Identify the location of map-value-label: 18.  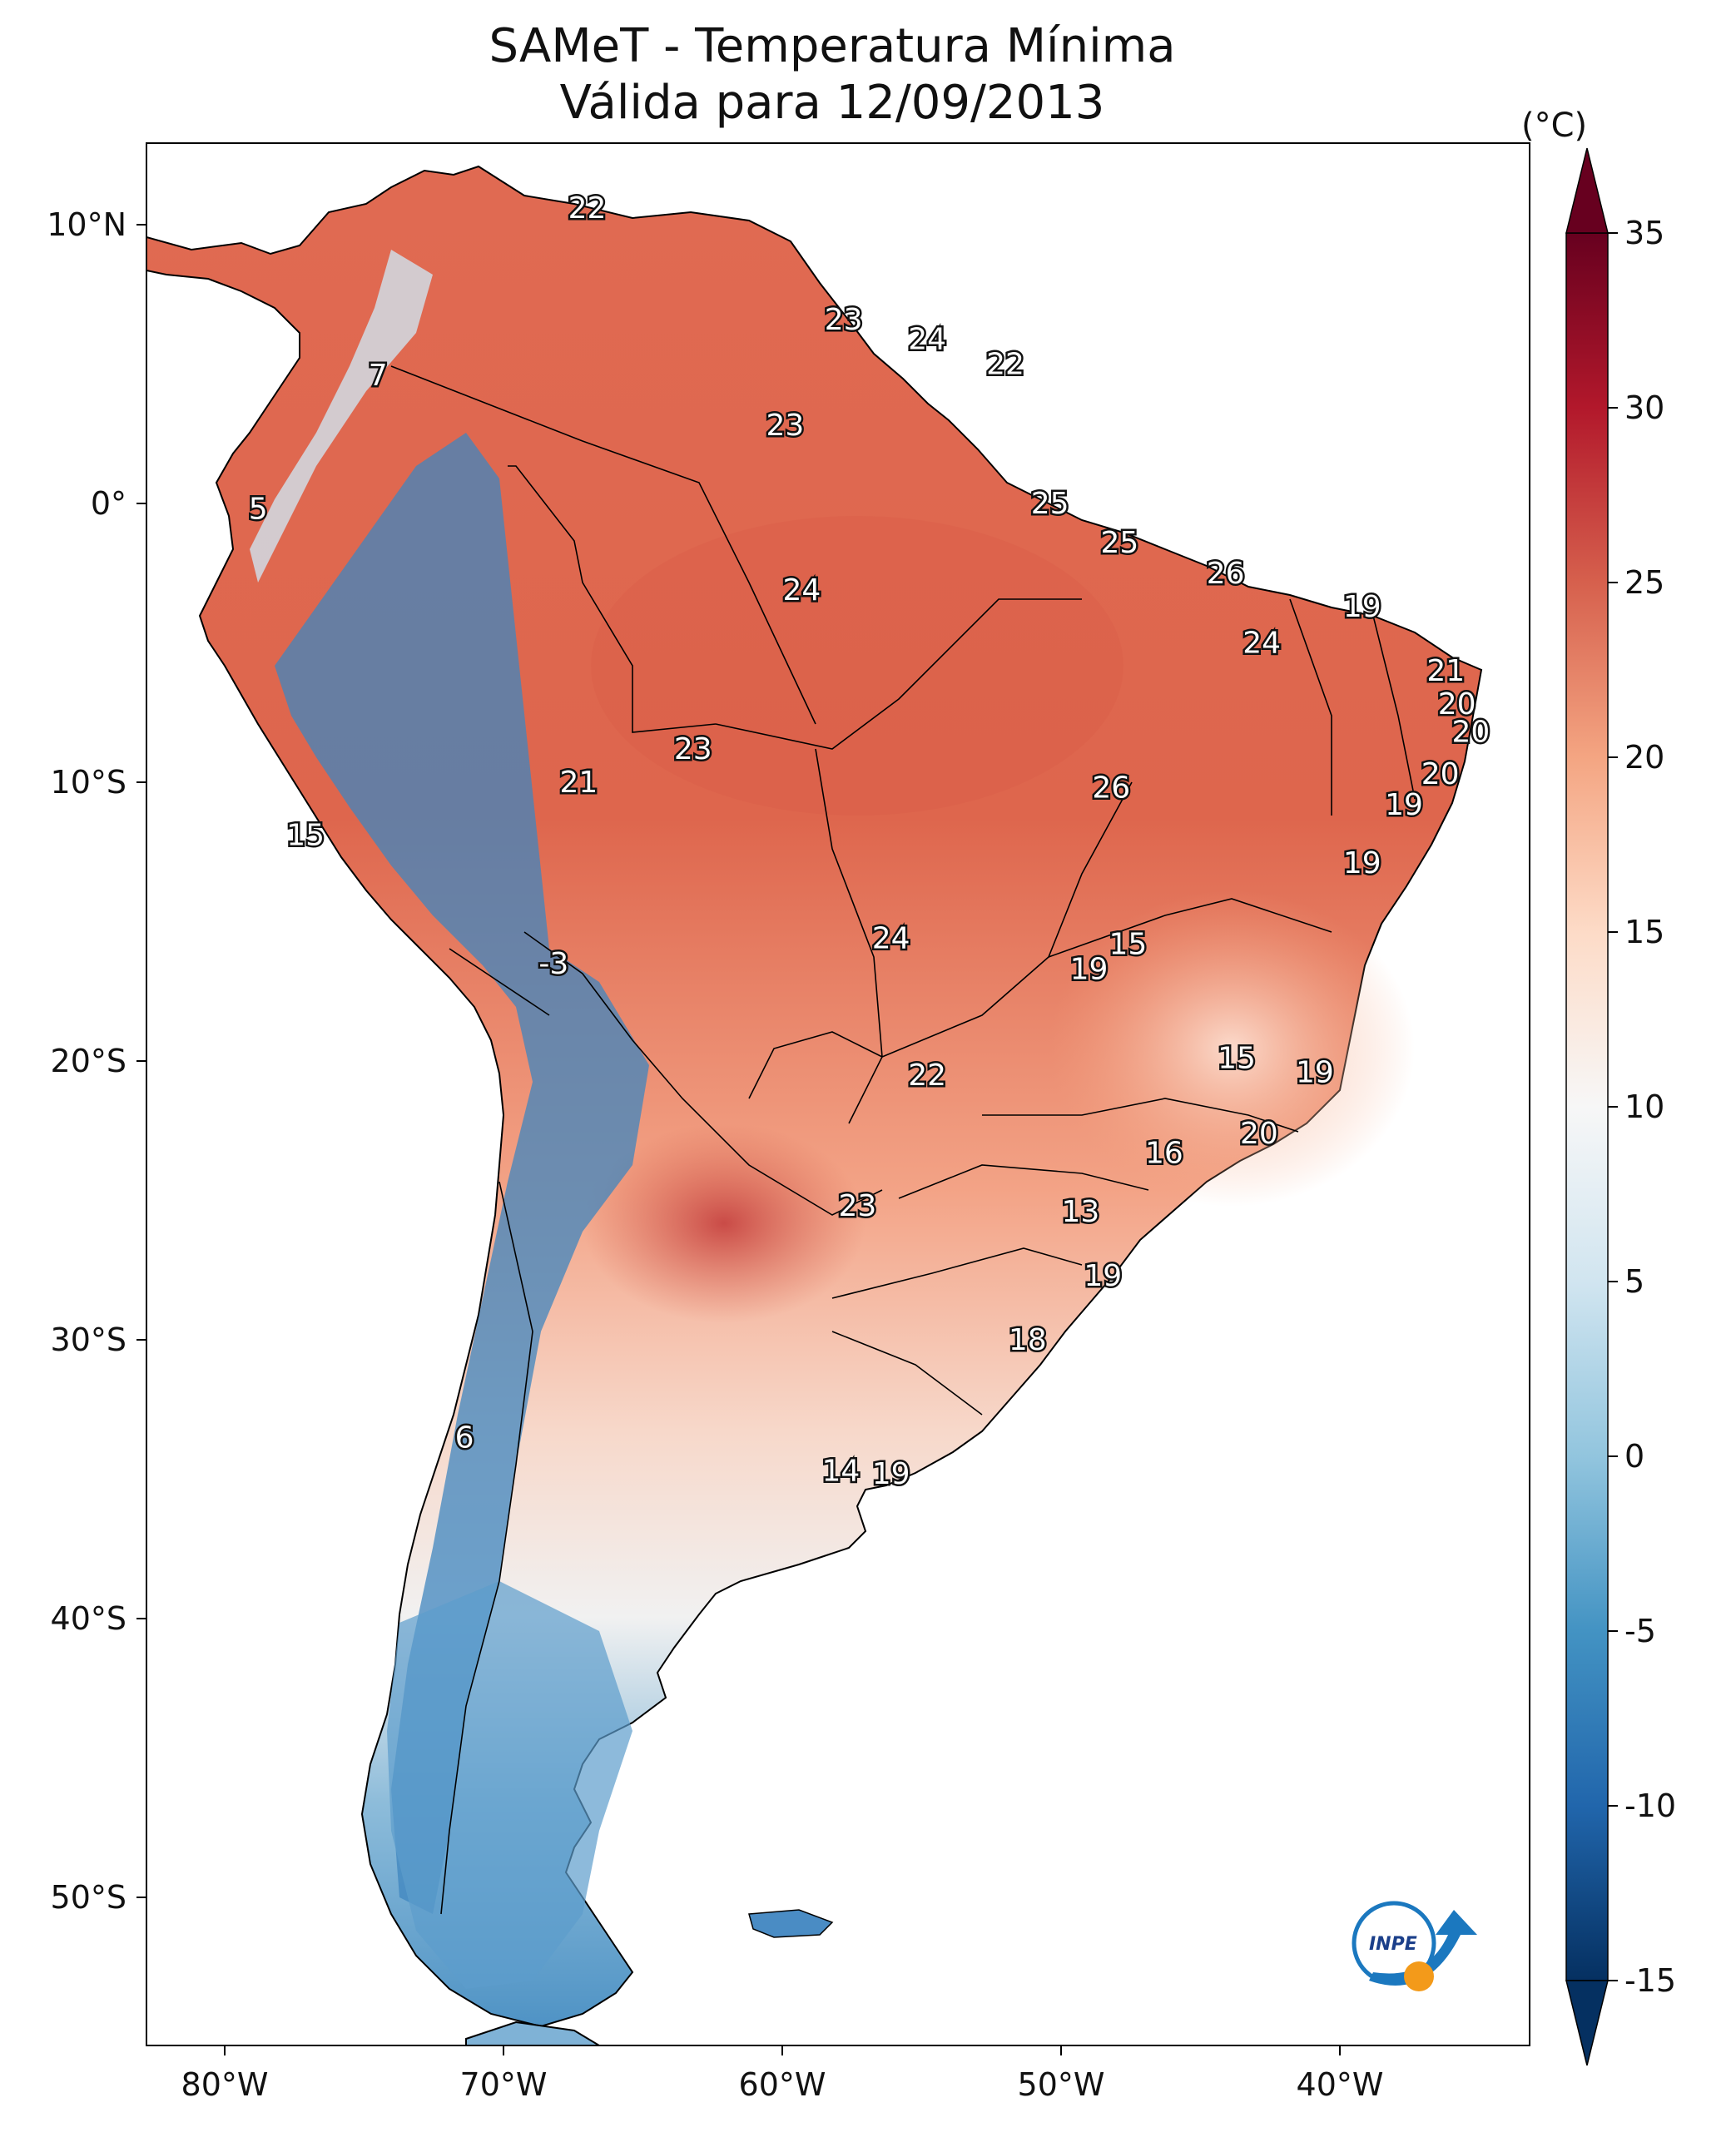
(1028, 1340).